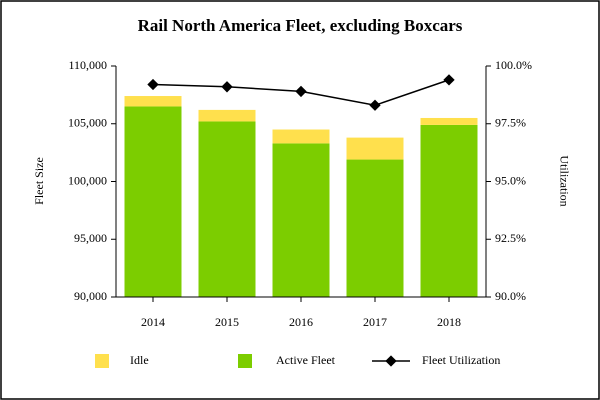 The image size is (600, 400). I want to click on legend-label: Active Fleet, so click(306, 360).